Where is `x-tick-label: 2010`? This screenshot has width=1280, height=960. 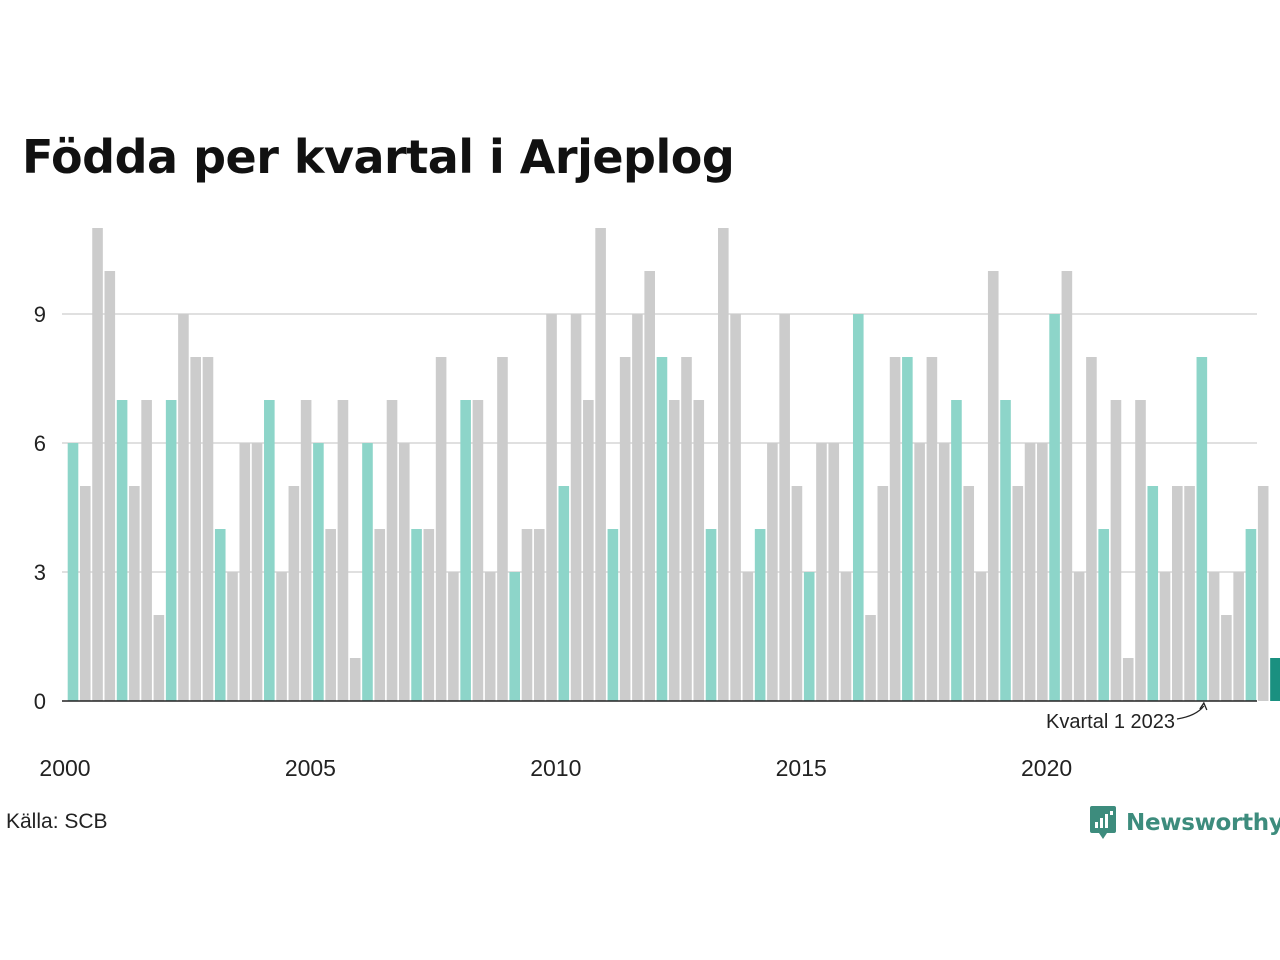
x-tick-label: 2010 is located at coordinates (555, 768).